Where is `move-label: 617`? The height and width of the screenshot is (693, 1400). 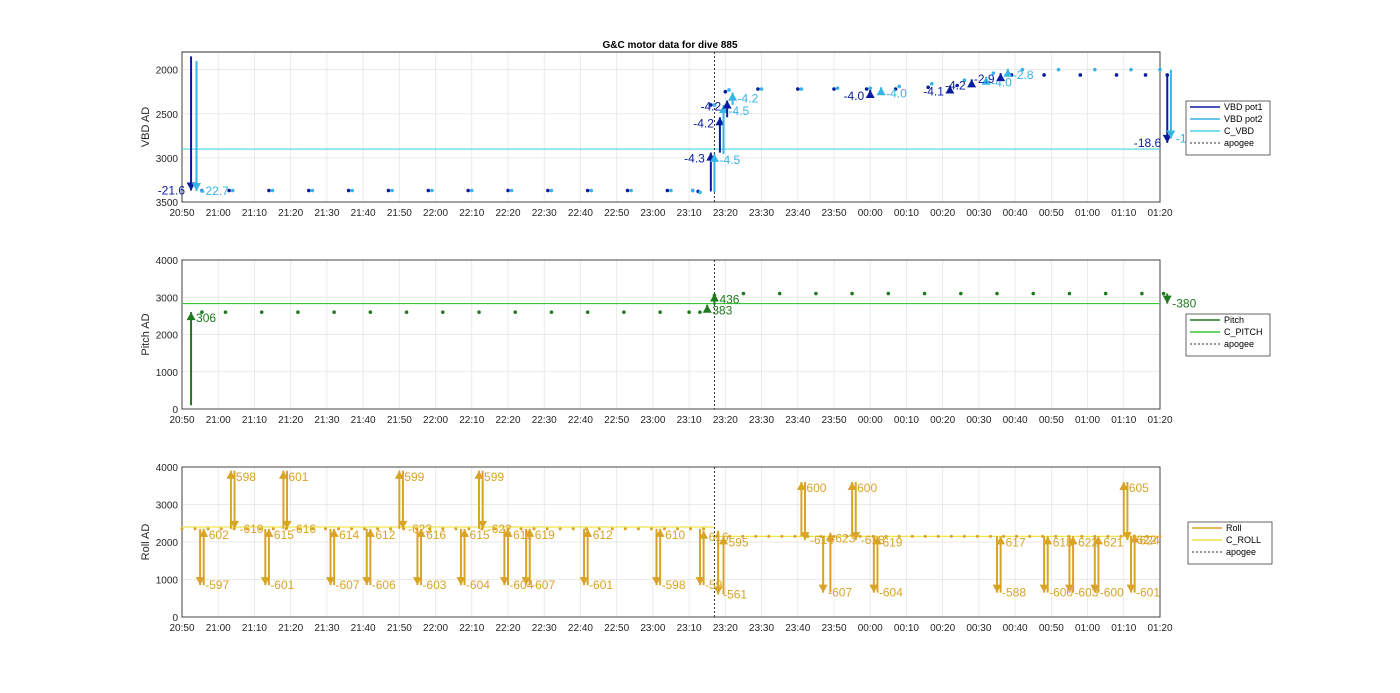 move-label: 617 is located at coordinates (1016, 542).